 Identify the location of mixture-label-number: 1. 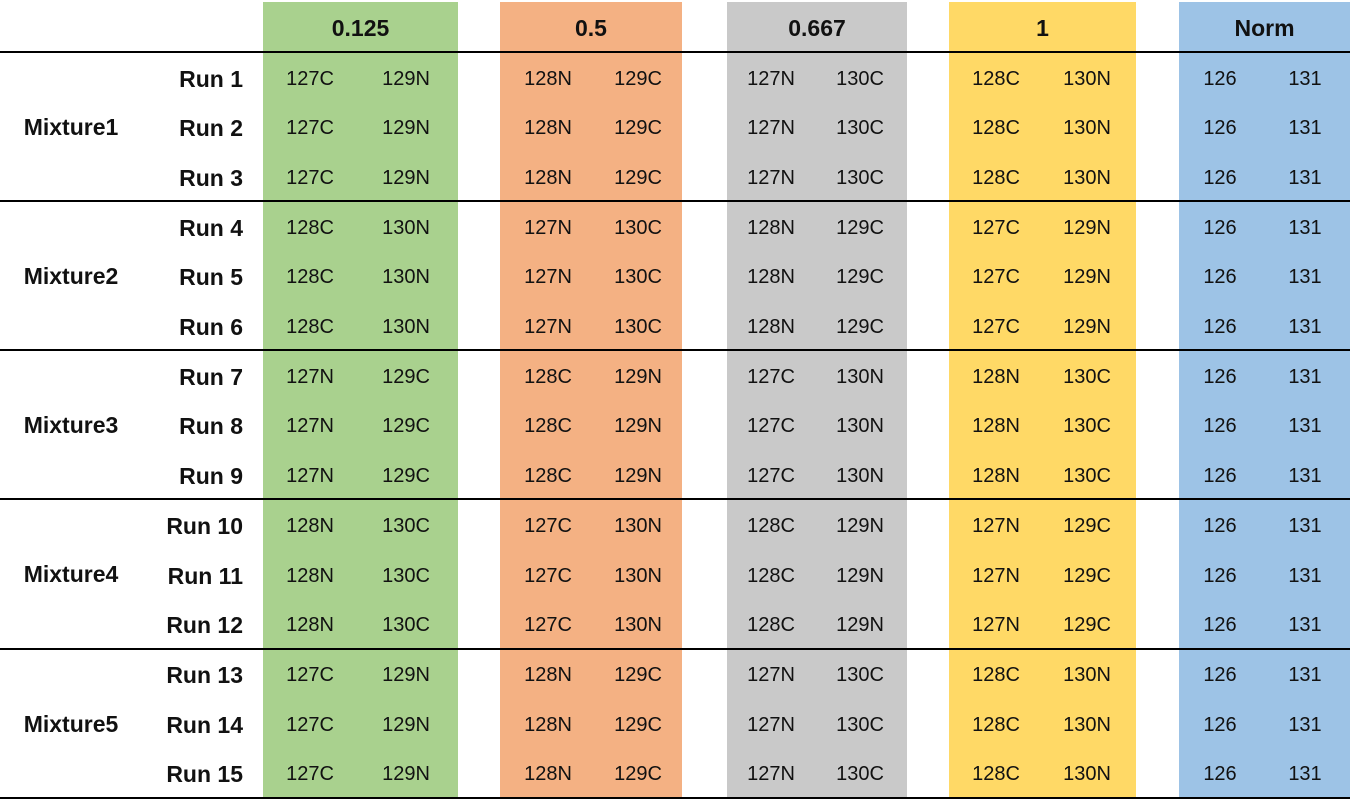
(112, 126).